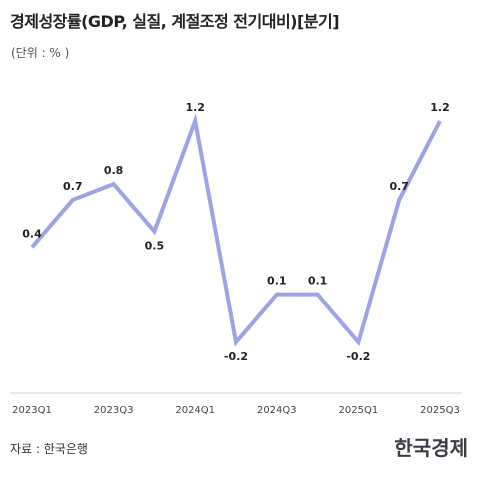 Image resolution: width=480 pixels, height=480 pixels. Describe the element at coordinates (175, 21) in the screenshot. I see `chart-title: 경제성장률(GDP, 실질, 계절조정 전기대비)[분기]` at that location.